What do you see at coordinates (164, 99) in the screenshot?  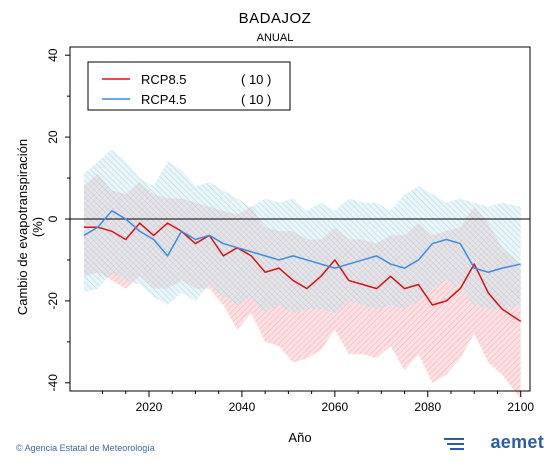 I see `legend-label: RCP4.5` at bounding box center [164, 99].